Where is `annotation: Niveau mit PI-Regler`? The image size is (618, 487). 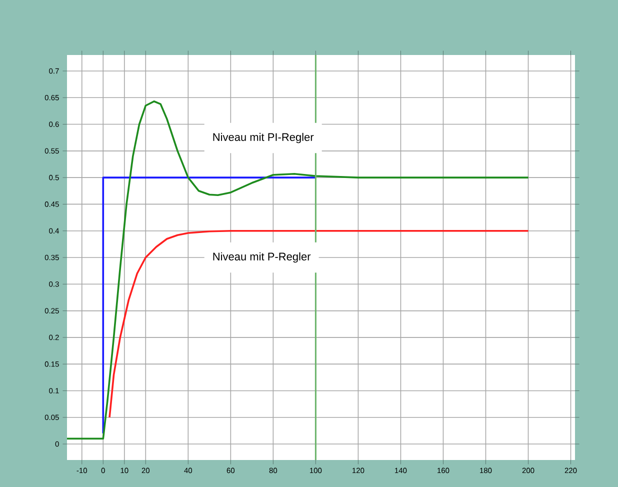
annotation: Niveau mit PI-Regler is located at coordinates (263, 138).